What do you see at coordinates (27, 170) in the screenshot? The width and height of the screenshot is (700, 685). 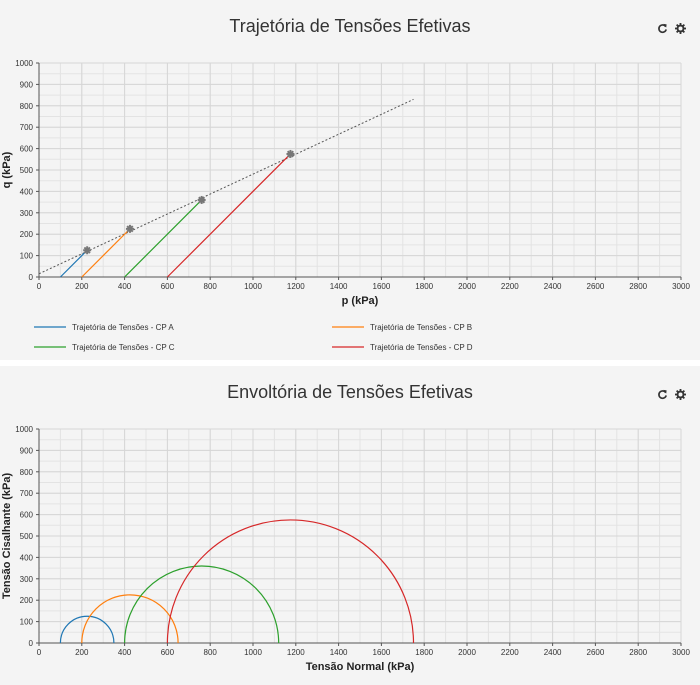 I see `stress-path-y-tick-label: 500` at bounding box center [27, 170].